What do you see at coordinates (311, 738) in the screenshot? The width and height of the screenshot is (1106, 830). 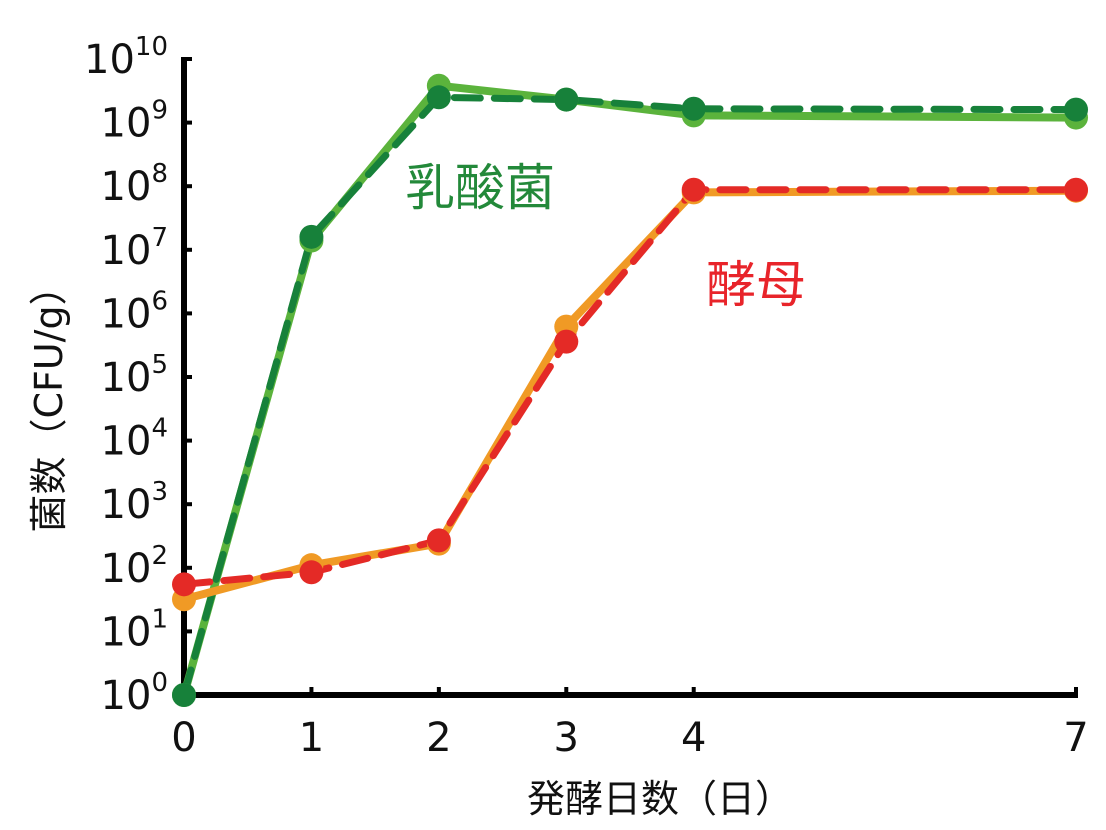 I see `x-tick-label: 1` at bounding box center [311, 738].